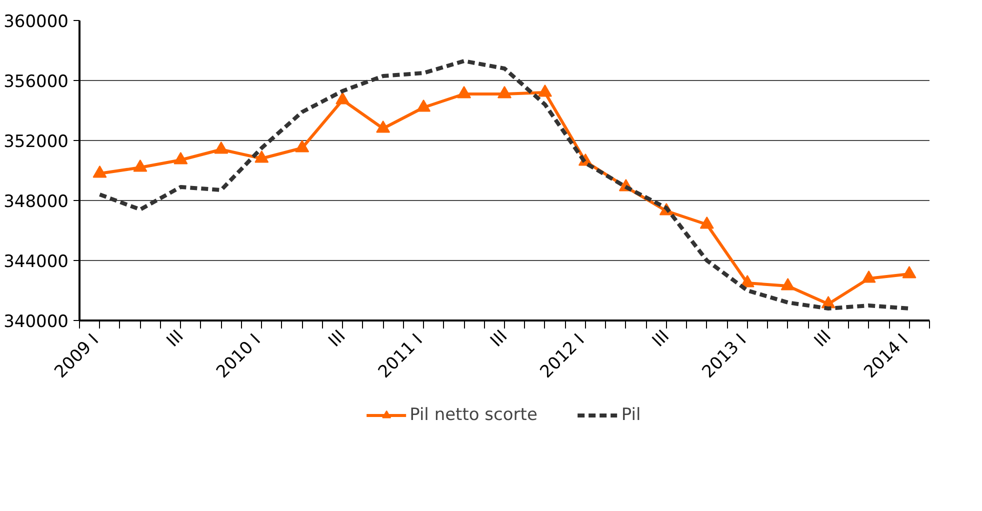 The height and width of the screenshot is (511, 982). Describe the element at coordinates (36, 202) in the screenshot. I see `y-tick-label: 348000` at that location.